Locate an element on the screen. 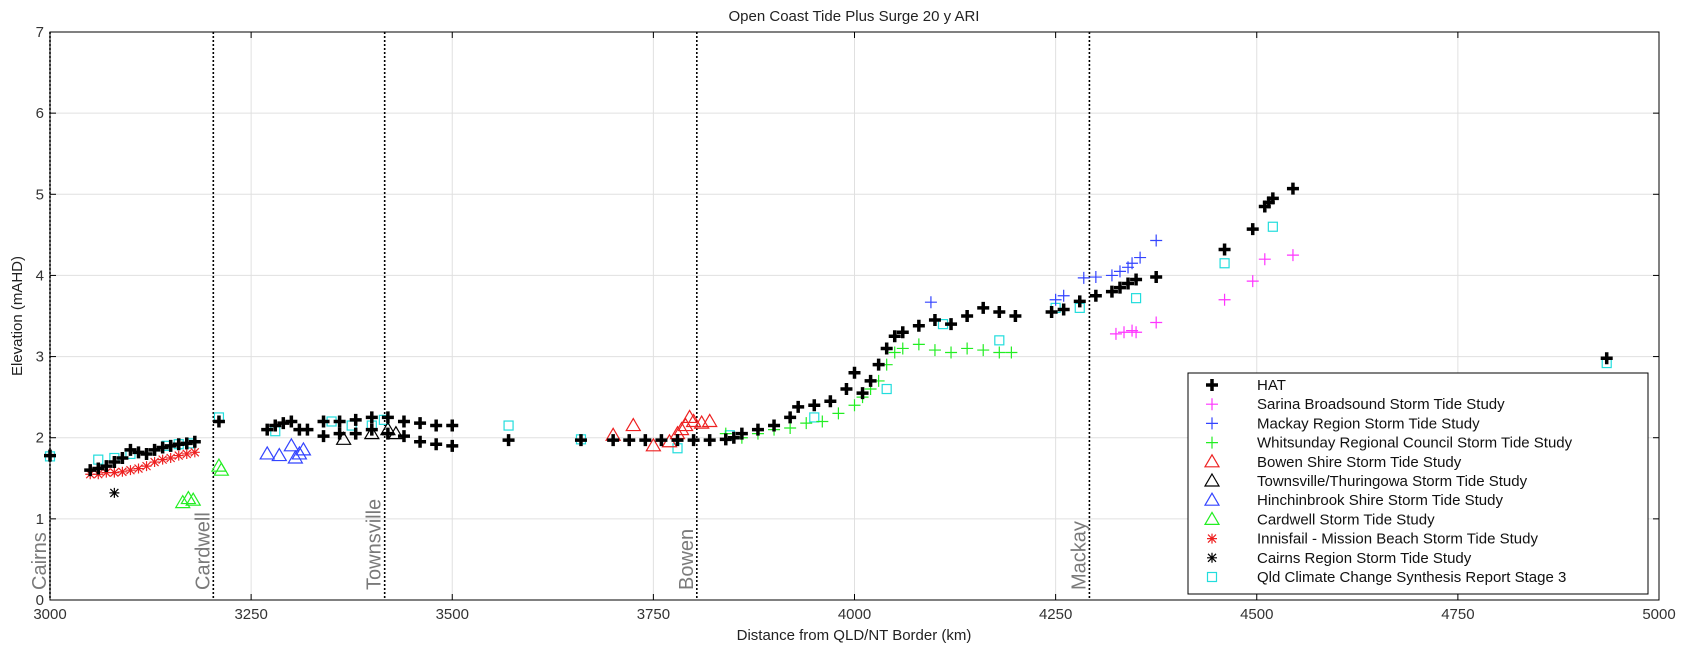 The height and width of the screenshot is (647, 1686). location-label: Mackay is located at coordinates (1079, 555).